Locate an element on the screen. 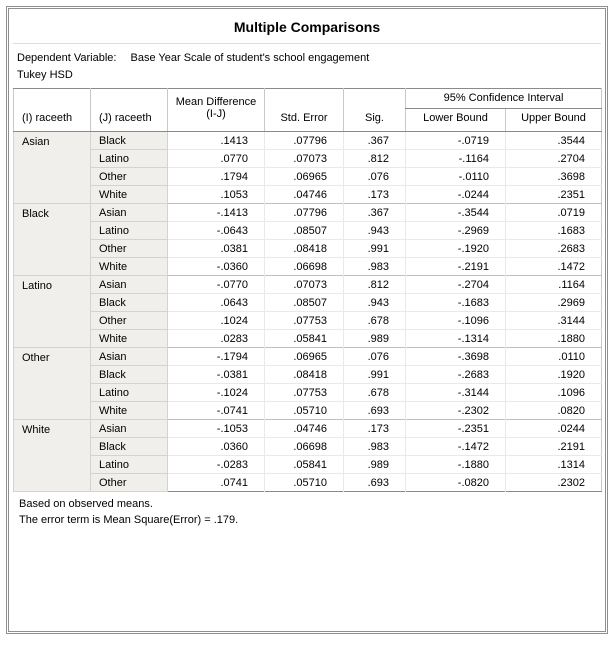  col-header-lower-bound: Lower Bound is located at coordinates (455, 120).